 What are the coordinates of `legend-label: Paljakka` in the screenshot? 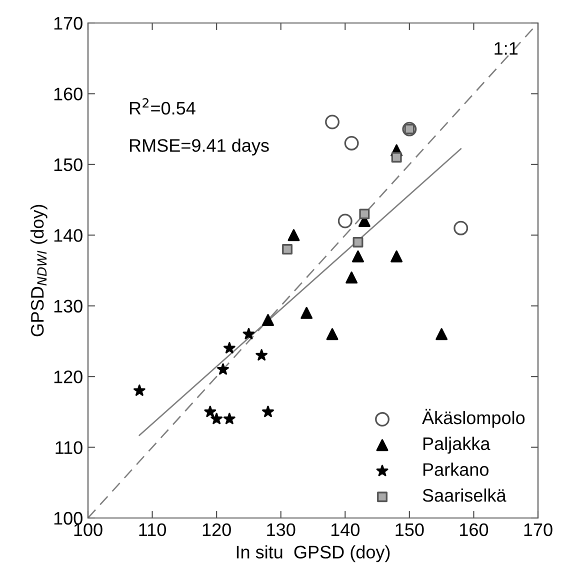 It's located at (456, 445).